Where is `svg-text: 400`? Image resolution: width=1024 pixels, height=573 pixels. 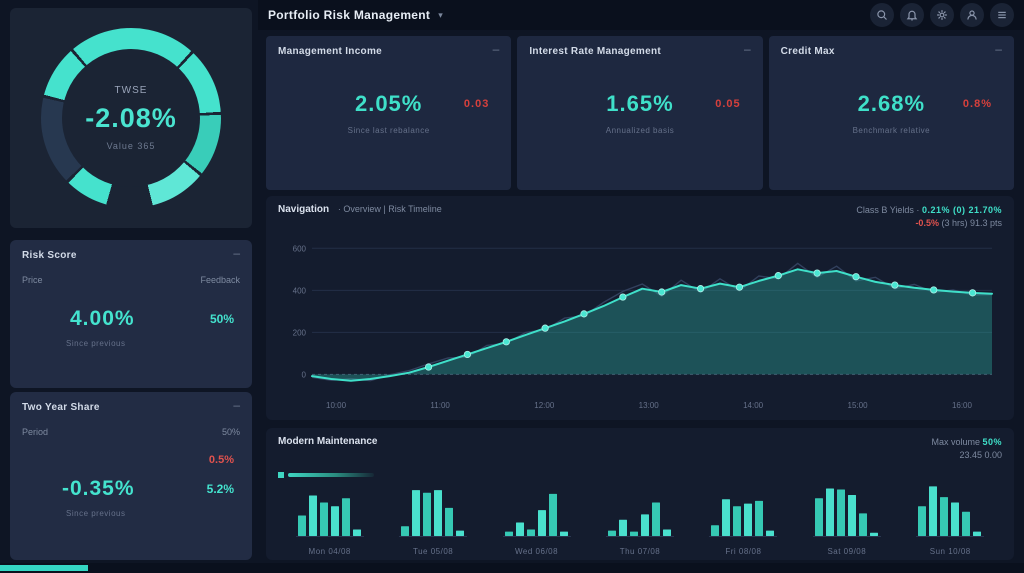 svg-text: 400 is located at coordinates (300, 290).